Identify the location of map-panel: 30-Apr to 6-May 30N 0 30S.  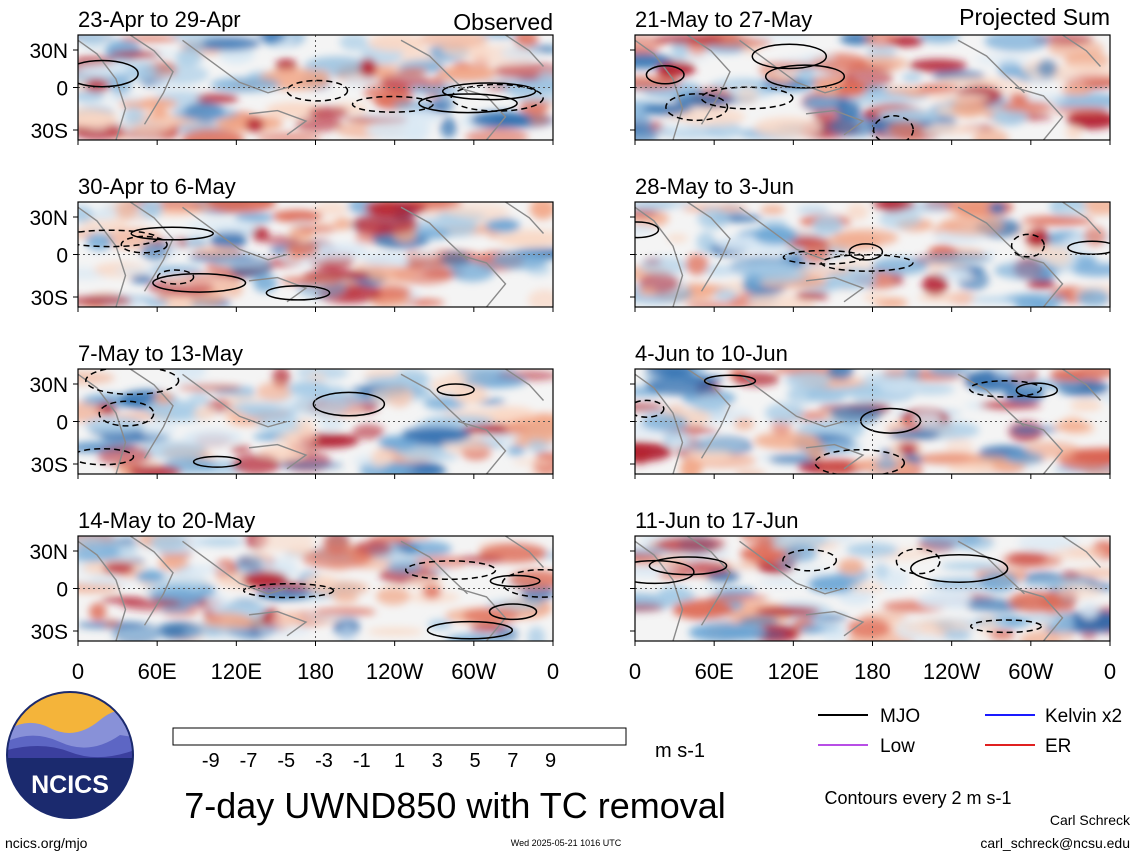
(291, 243).